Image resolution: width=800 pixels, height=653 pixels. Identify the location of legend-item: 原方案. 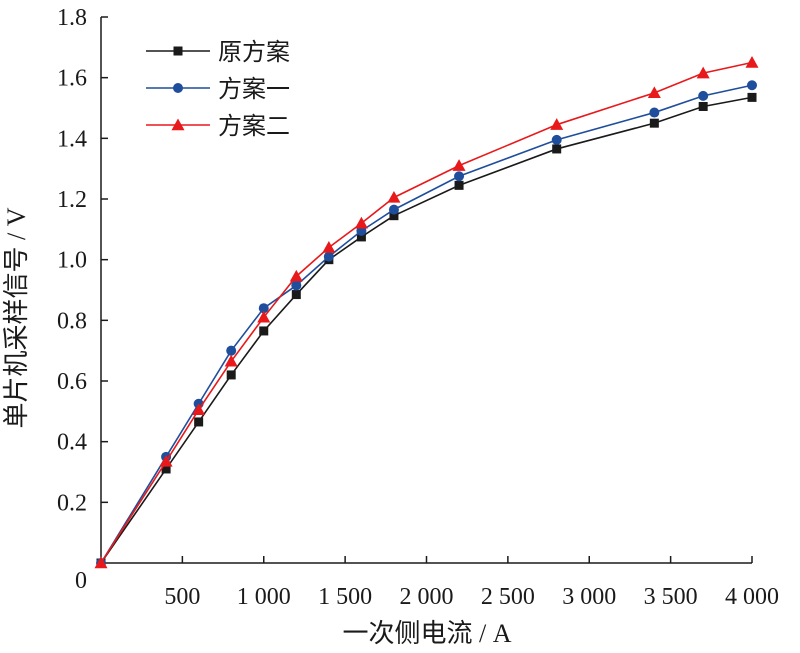
(218, 52).